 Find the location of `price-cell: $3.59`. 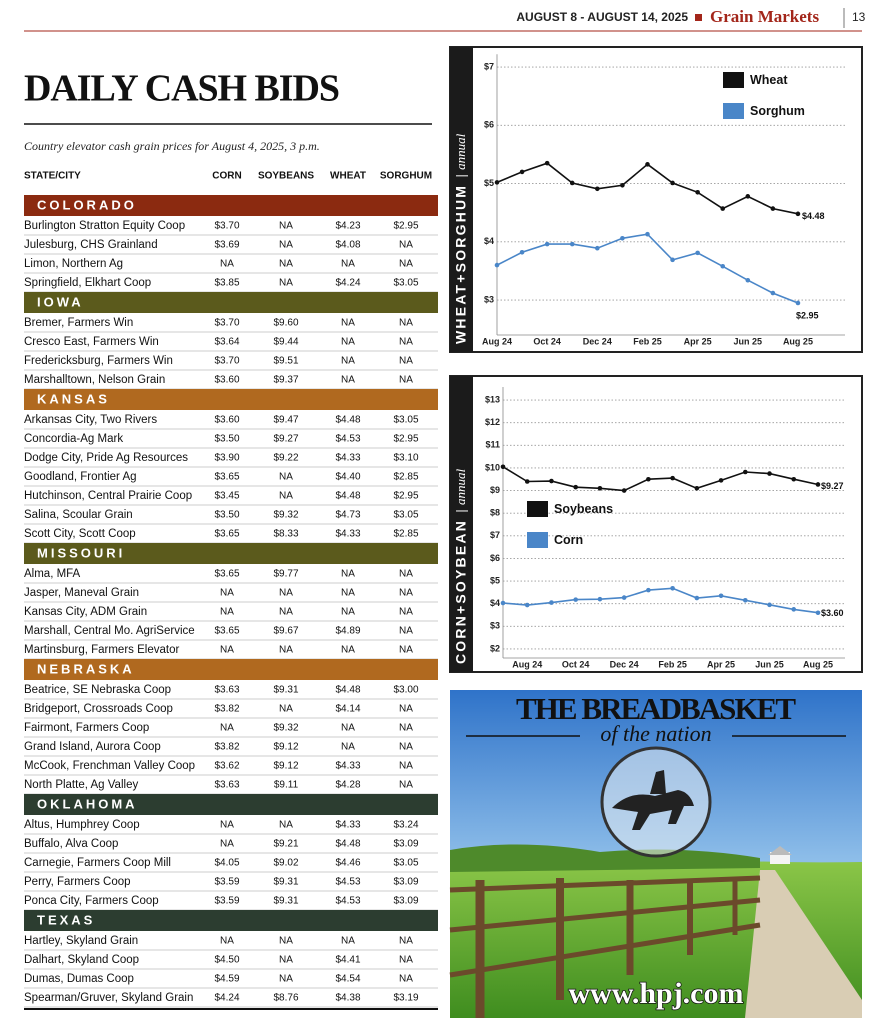

price-cell: $3.59 is located at coordinates (226, 882).